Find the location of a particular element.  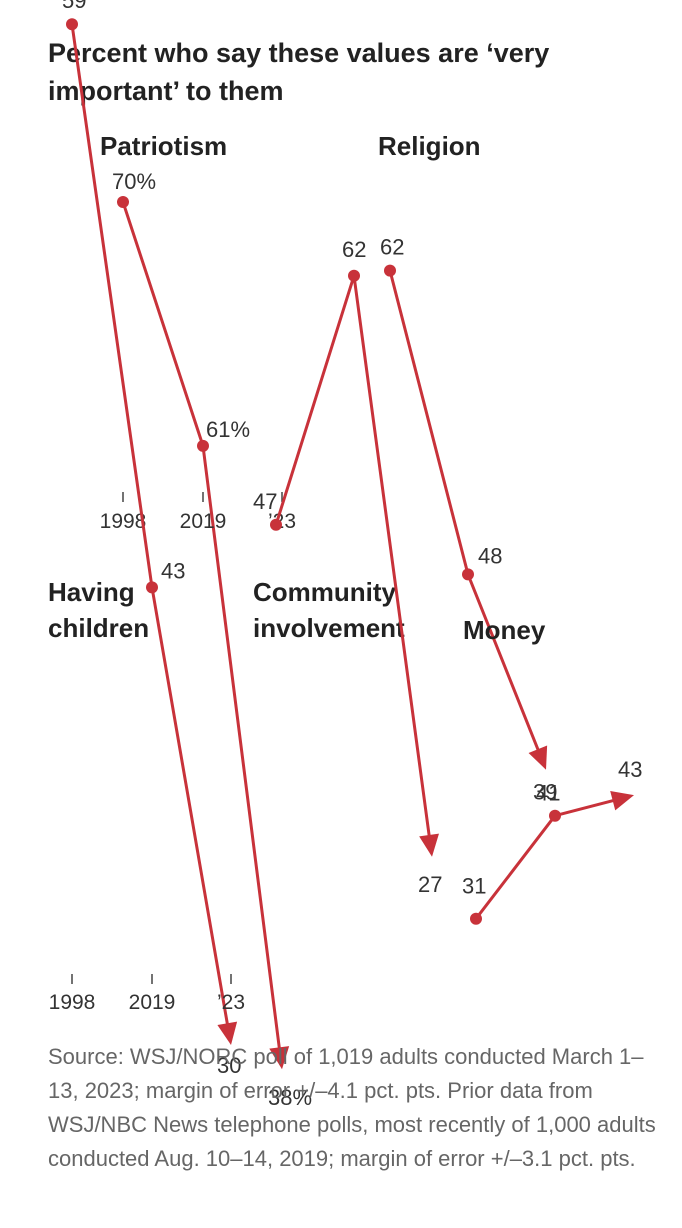

community-involvement-data-label: 47 is located at coordinates (265, 501).